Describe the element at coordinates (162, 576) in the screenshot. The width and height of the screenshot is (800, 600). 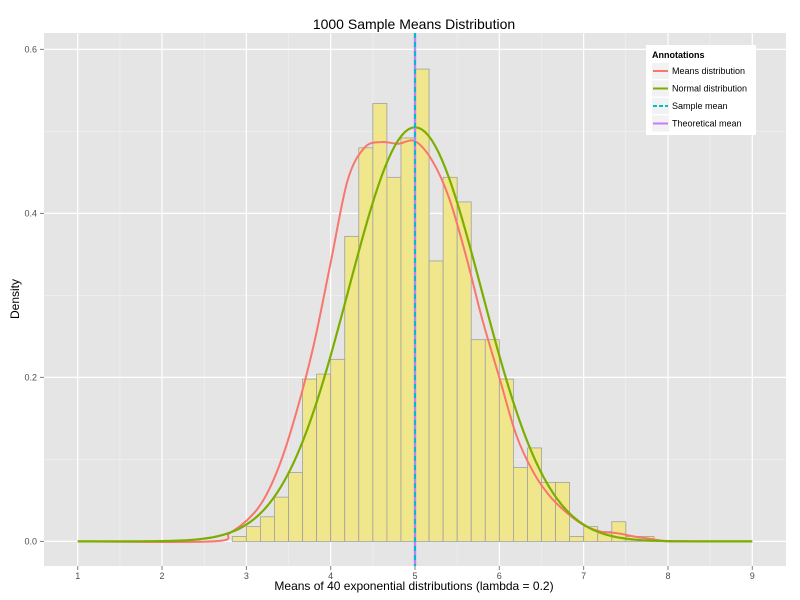
I see `x-tick-label: 2` at that location.